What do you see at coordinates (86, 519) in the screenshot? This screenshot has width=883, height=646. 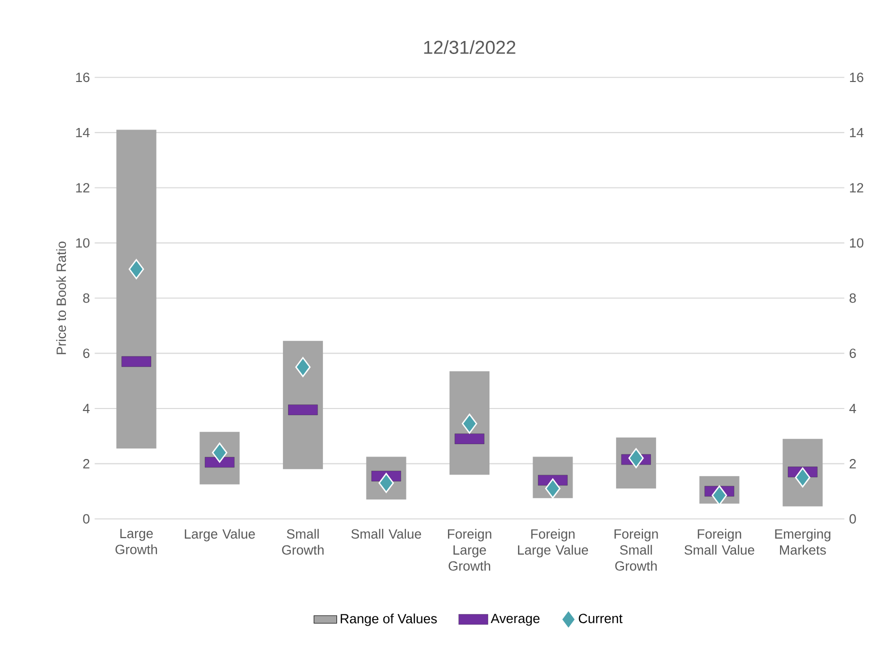 I see `y-tick-label: 0` at bounding box center [86, 519].